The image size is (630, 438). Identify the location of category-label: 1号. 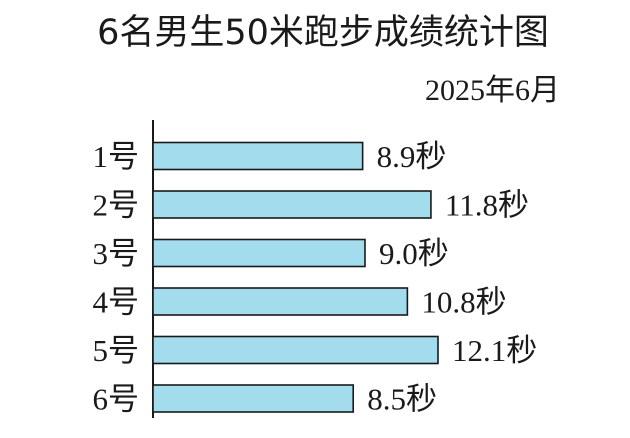
(116, 156).